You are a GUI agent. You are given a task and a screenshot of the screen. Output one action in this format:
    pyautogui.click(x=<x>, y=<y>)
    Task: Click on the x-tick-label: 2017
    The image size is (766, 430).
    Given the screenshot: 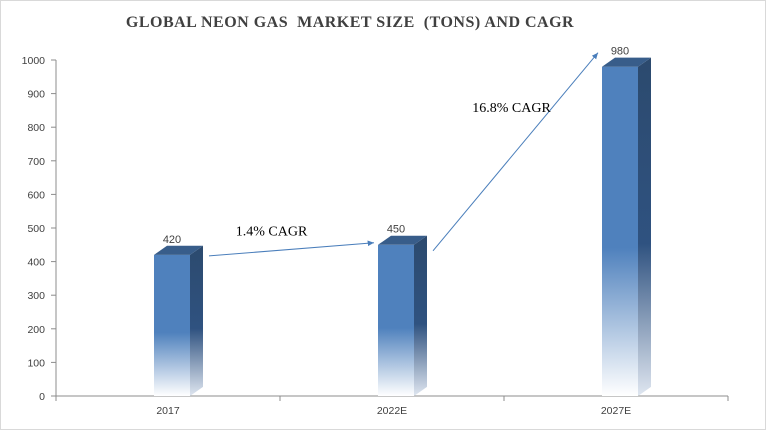 What is the action you would take?
    pyautogui.click(x=168, y=411)
    